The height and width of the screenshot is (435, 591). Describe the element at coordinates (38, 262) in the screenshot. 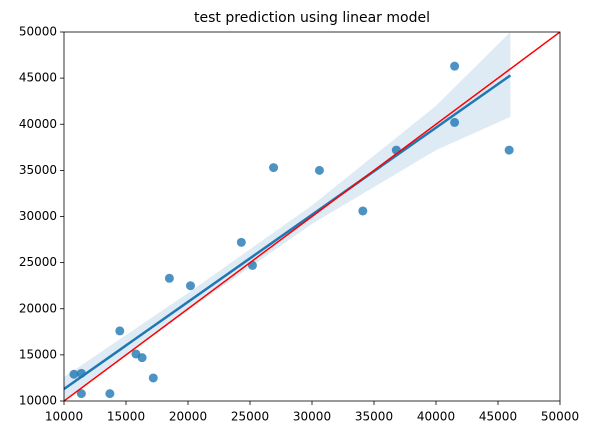

I see `y-tick-label: 25000` at that location.